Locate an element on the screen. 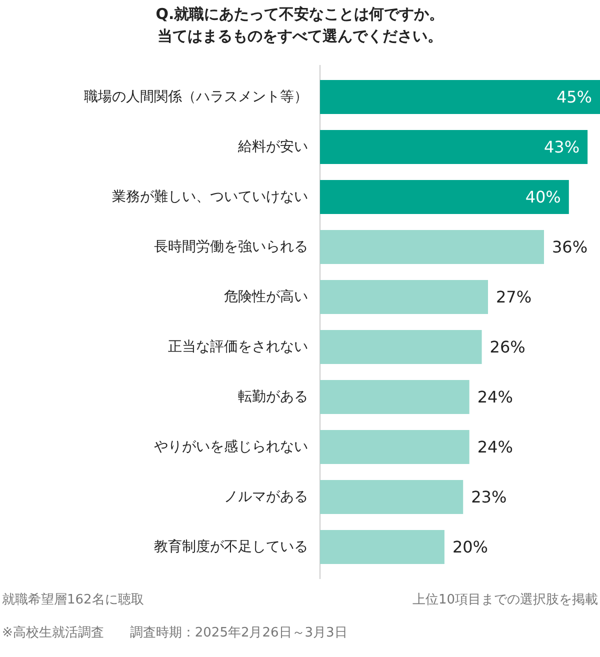  data-label: 36% is located at coordinates (570, 247).